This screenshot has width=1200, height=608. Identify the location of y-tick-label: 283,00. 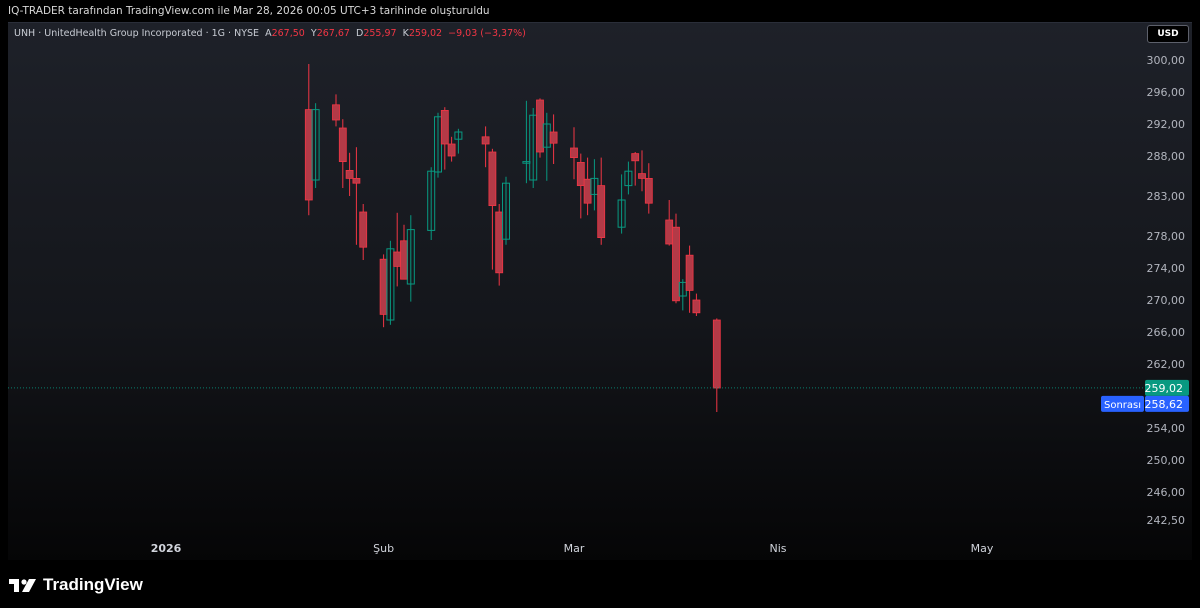
(1166, 196).